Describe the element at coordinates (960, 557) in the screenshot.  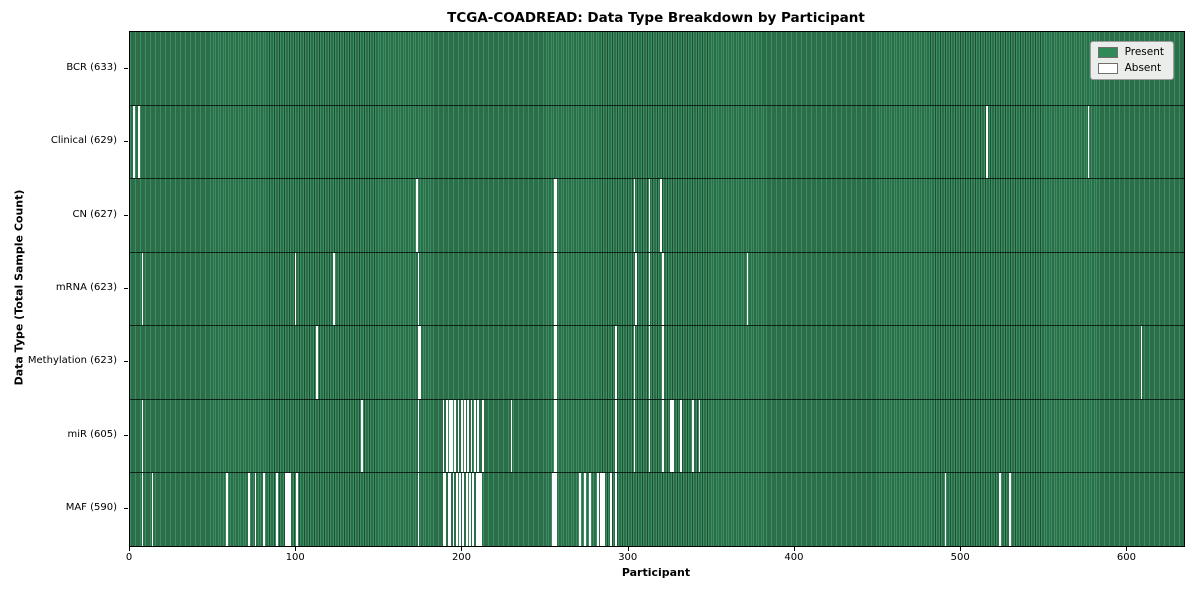
I see `xtick-label-500: 500` at that location.